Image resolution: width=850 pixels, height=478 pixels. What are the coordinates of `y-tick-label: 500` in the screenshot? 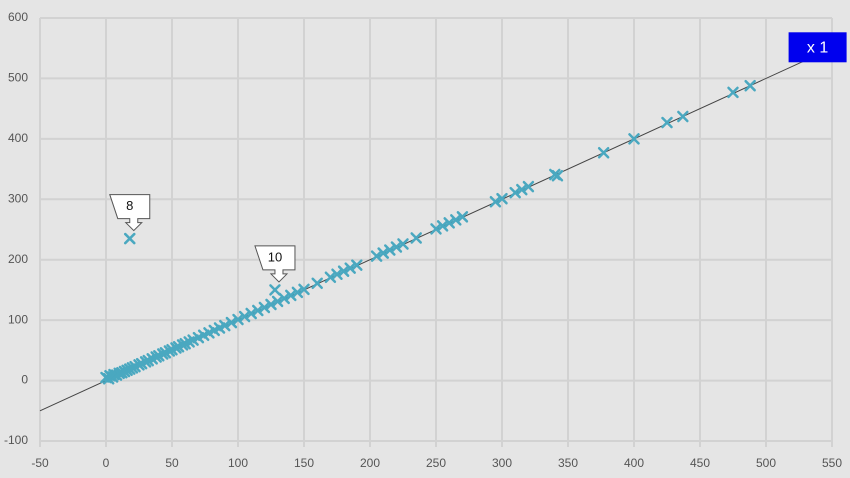 It's located at (18, 78).